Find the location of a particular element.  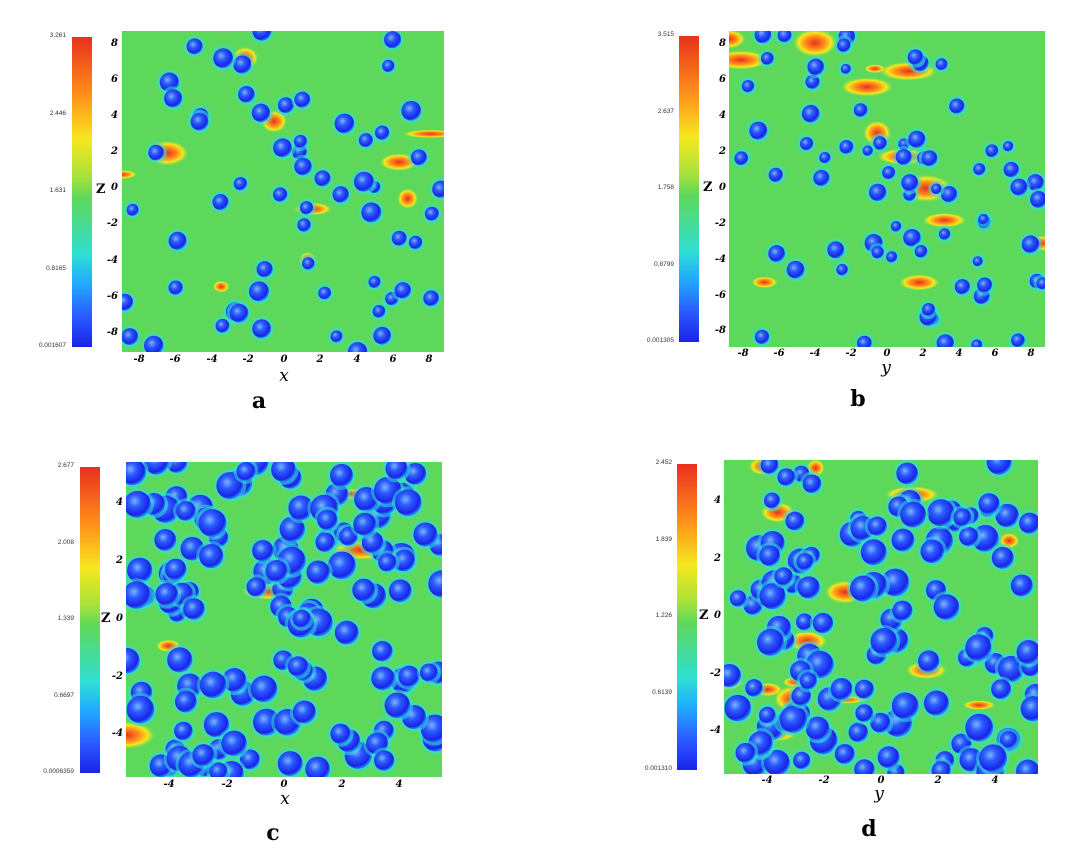

y-tick: 2 is located at coordinates (114, 151).